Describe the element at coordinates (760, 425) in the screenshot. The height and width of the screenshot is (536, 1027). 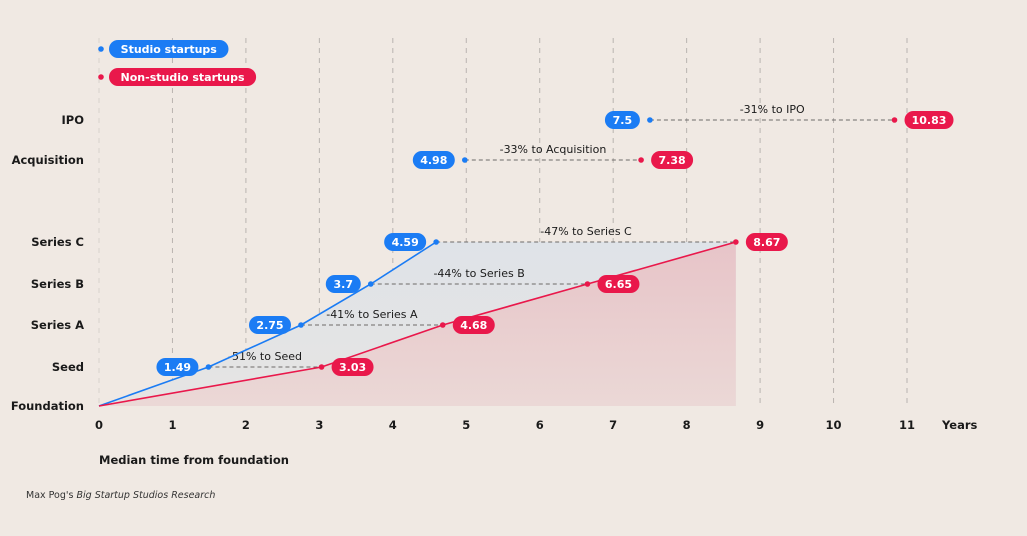
I see `x-tick-label: 9` at that location.